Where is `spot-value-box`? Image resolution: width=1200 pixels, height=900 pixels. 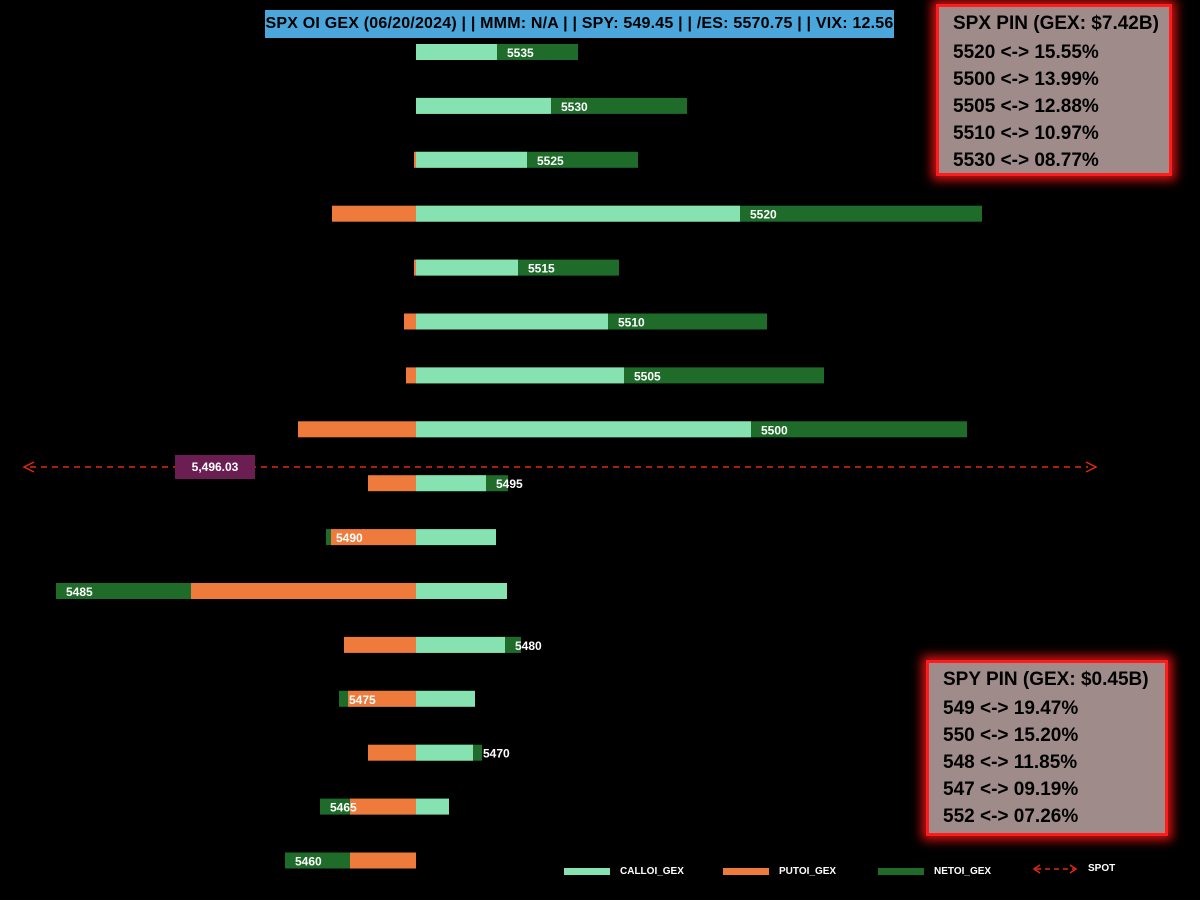 spot-value-box is located at coordinates (215, 467).